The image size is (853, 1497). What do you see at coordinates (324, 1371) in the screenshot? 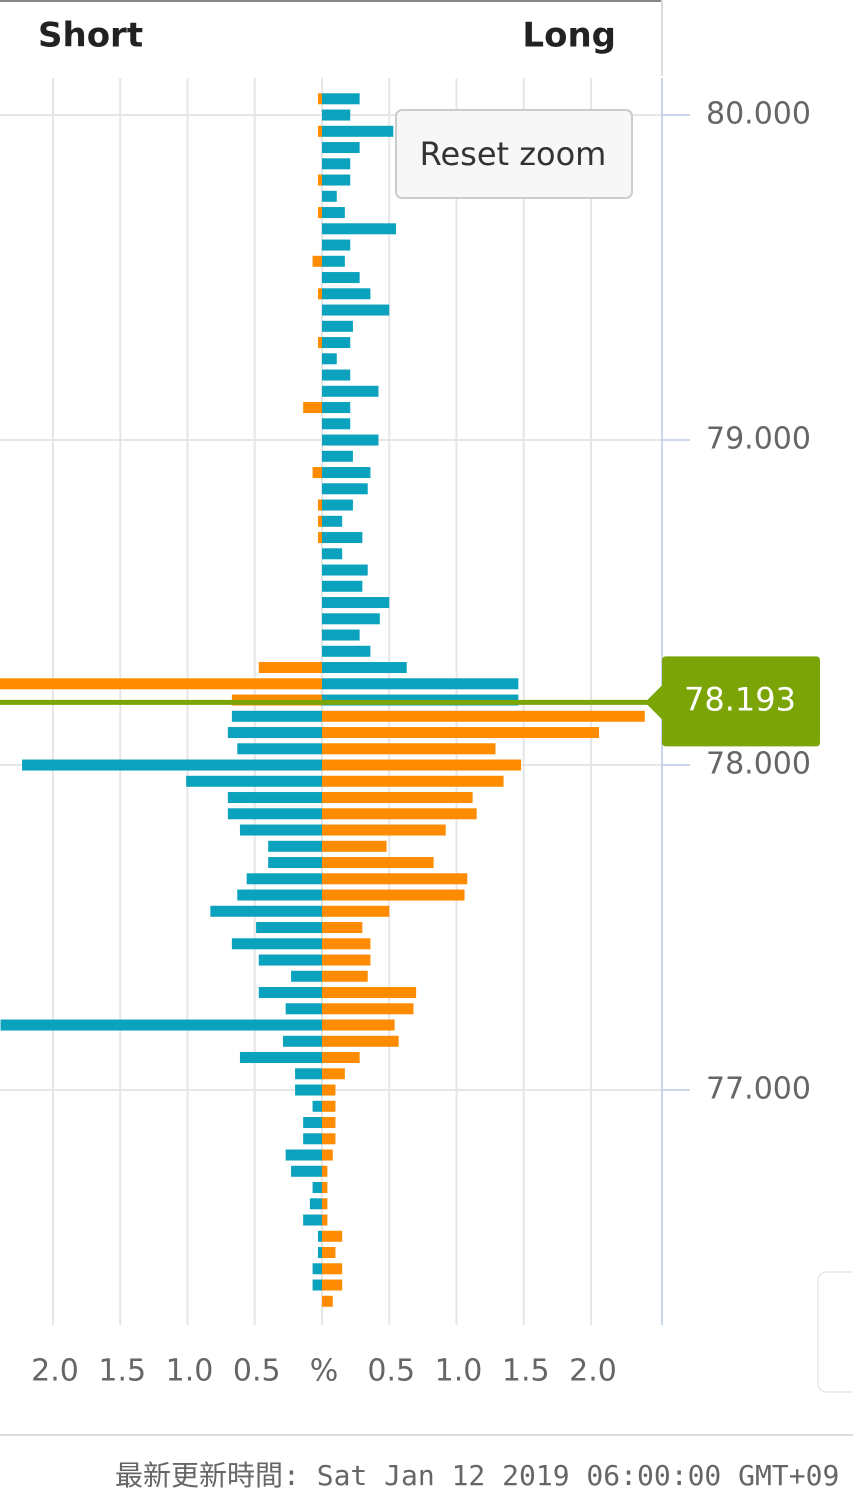
I see `x-tick-label: %` at bounding box center [324, 1371].